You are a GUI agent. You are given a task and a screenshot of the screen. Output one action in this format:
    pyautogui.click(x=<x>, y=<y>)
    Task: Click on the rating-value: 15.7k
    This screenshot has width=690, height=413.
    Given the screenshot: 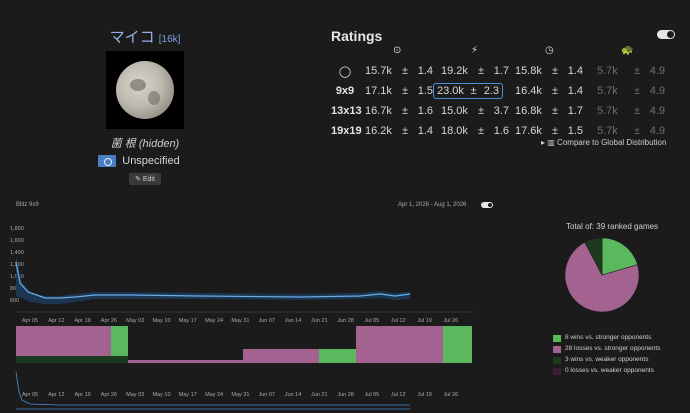 What is the action you would take?
    pyautogui.click(x=378, y=71)
    